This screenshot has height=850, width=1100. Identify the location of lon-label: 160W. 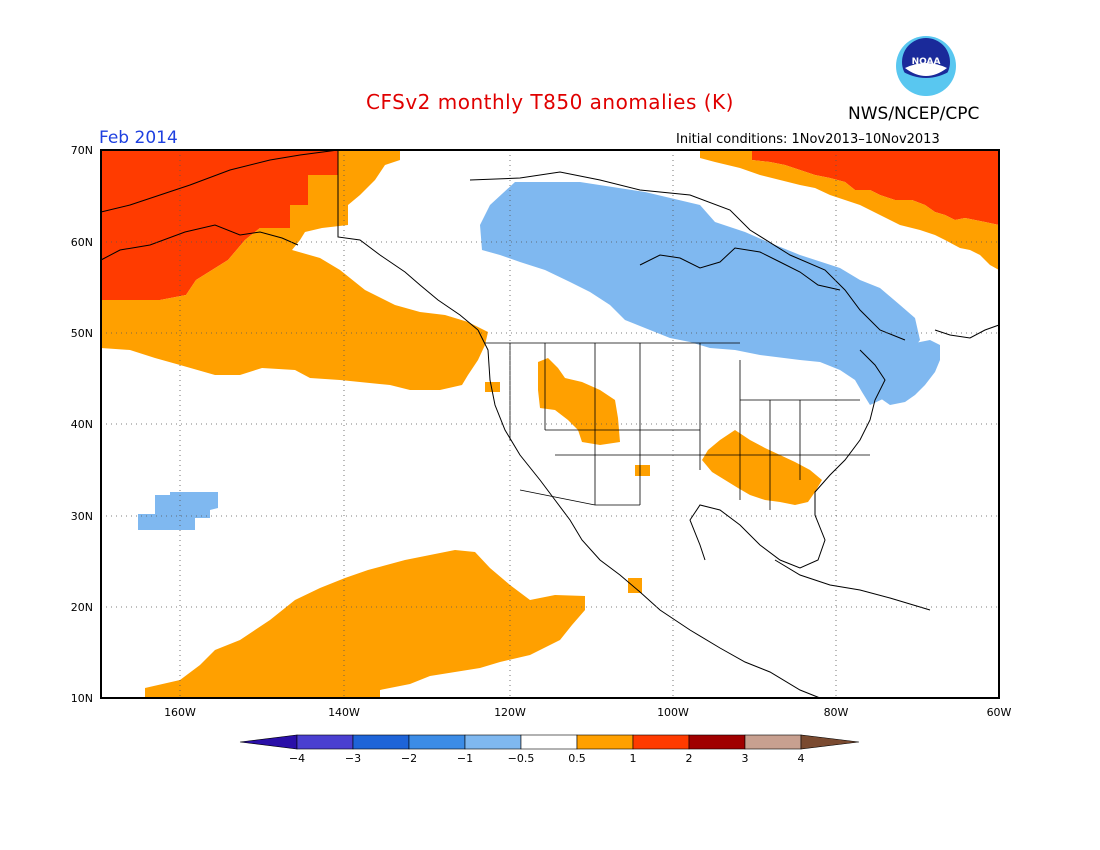
(180, 712).